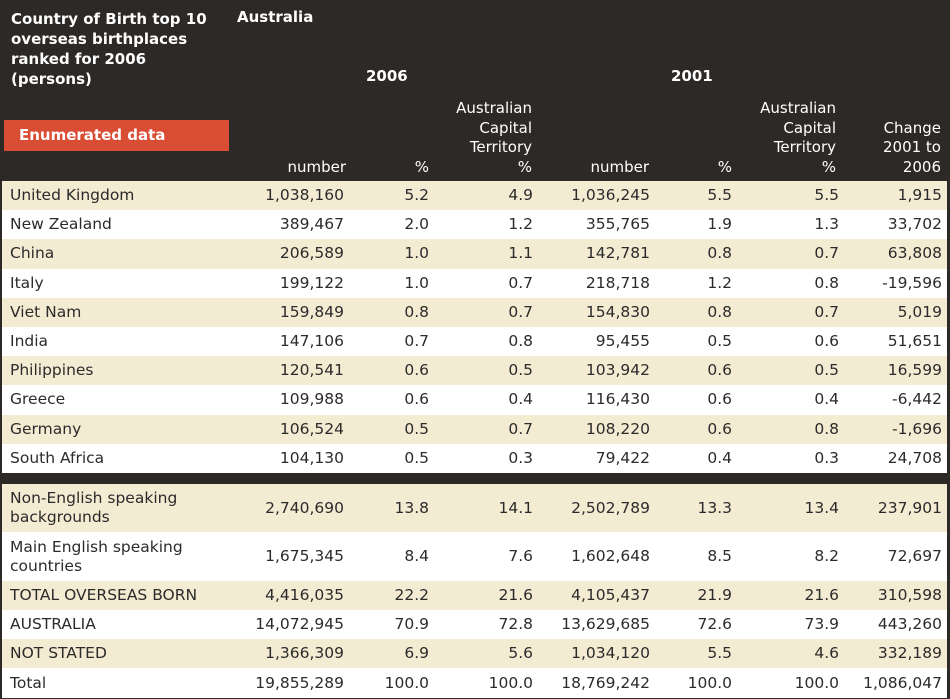 The image size is (950, 699). I want to click on cell-value: 1,675,345, so click(289, 556).